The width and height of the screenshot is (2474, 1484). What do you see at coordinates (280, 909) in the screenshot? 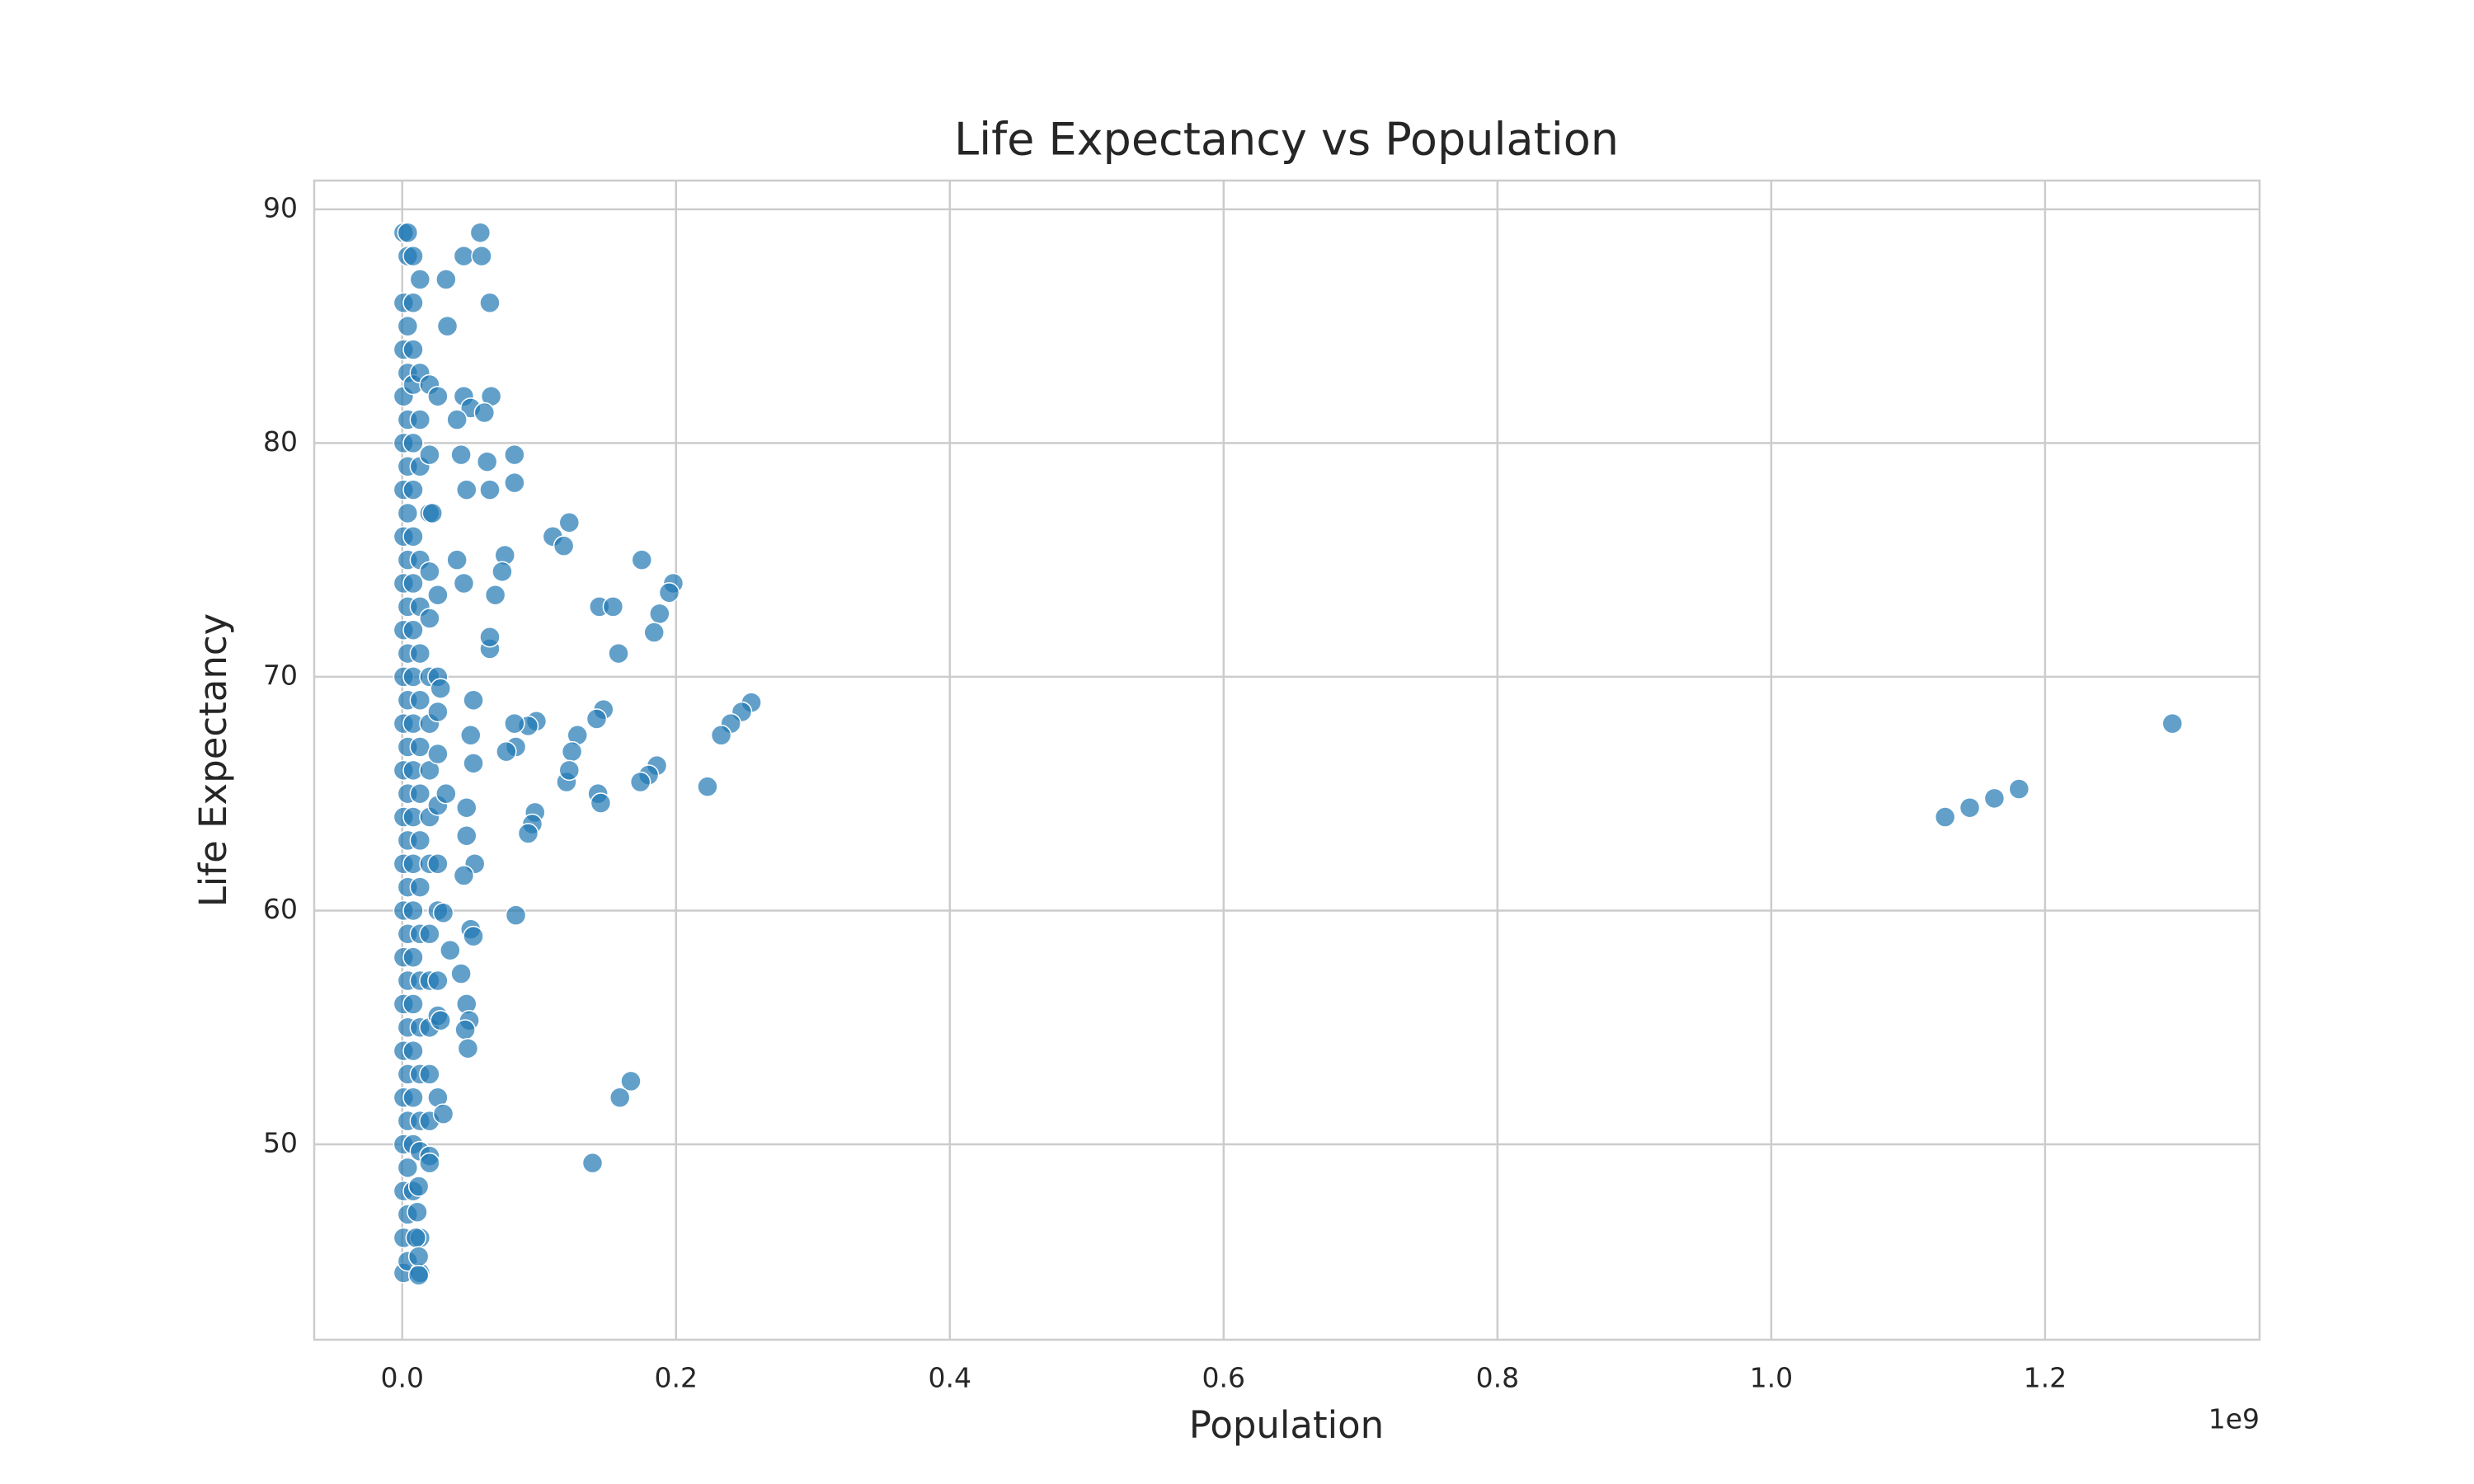
I see `y-tick-label: 60` at bounding box center [280, 909].